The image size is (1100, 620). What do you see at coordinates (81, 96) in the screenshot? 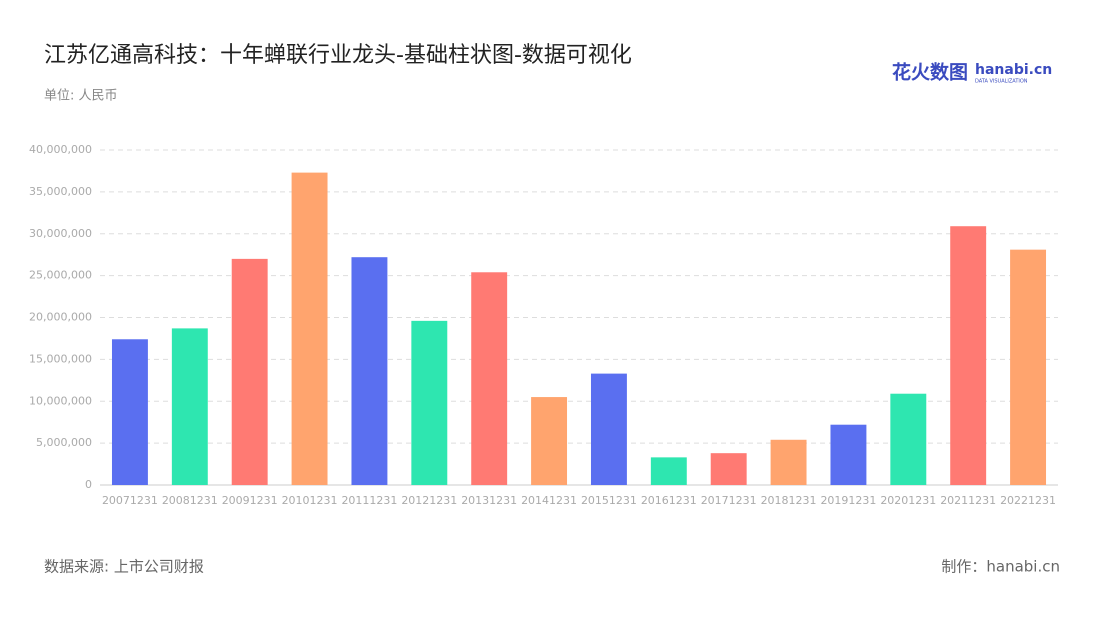
I see `unit-label: 单位: 人民币` at bounding box center [81, 96].